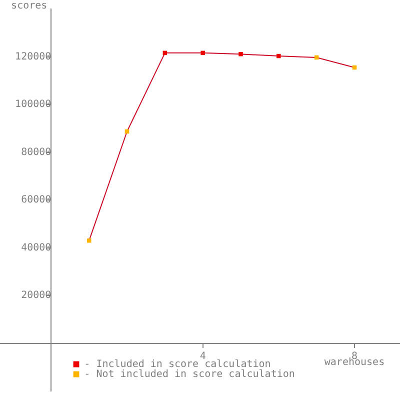 The image size is (400, 400). I want to click on y-tick-label: 60000, so click(36, 200).